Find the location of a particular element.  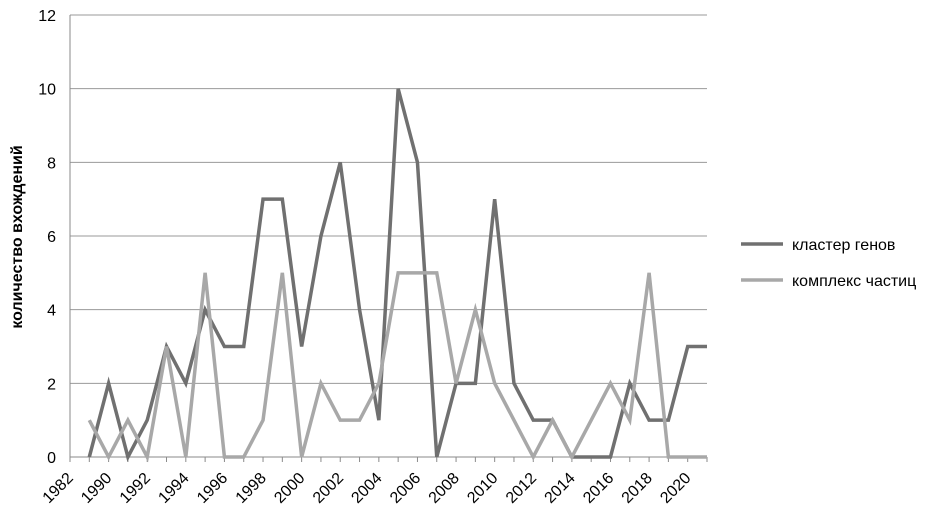

x-tick-label: 2008 is located at coordinates (444, 488).